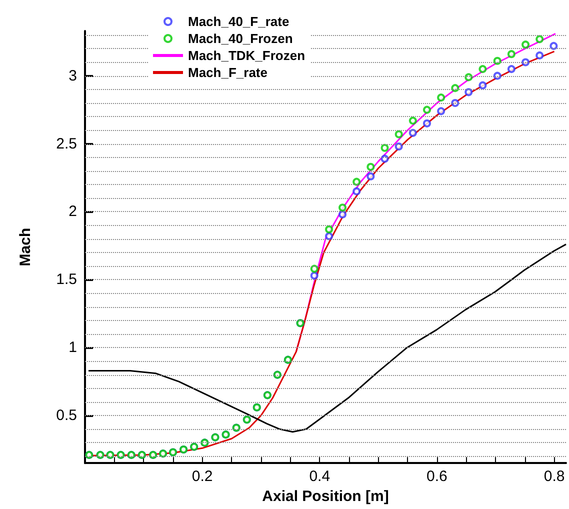 The image size is (569, 509). I want to click on legend-label: Mach_40_F_rate, so click(239, 21).